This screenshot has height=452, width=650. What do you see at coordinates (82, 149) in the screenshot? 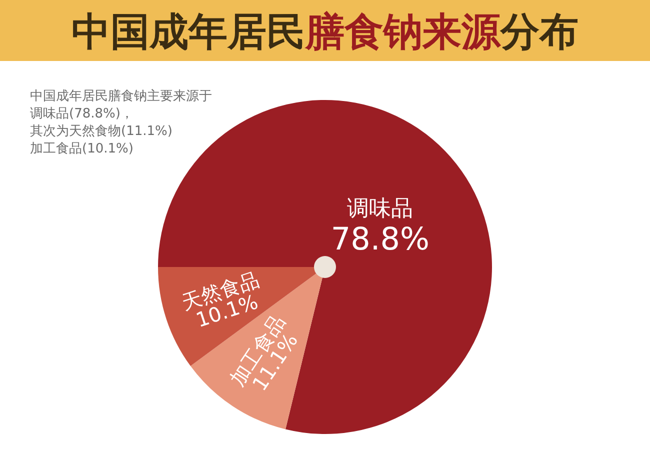
I see `text: 加工食品(10.1%)` at bounding box center [82, 149].